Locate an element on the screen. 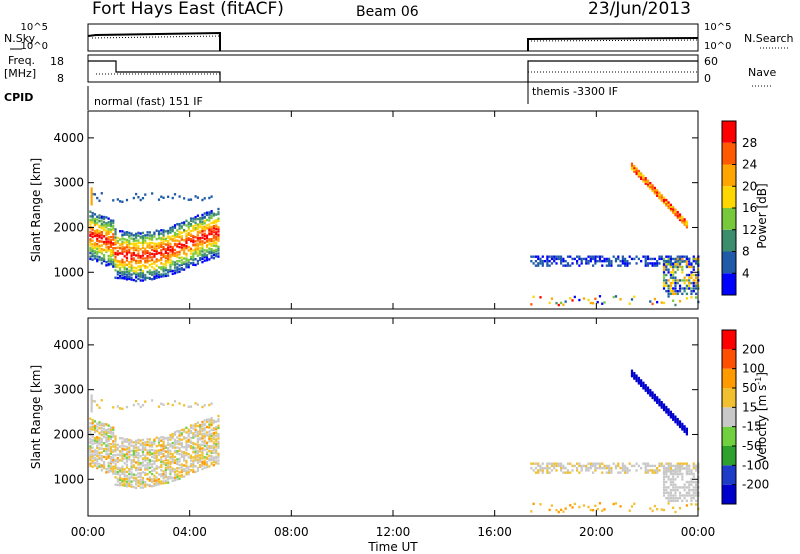 Image resolution: width=800 pixels, height=554 pixels. velocity-colorbar-swatch is located at coordinates (729, 359).